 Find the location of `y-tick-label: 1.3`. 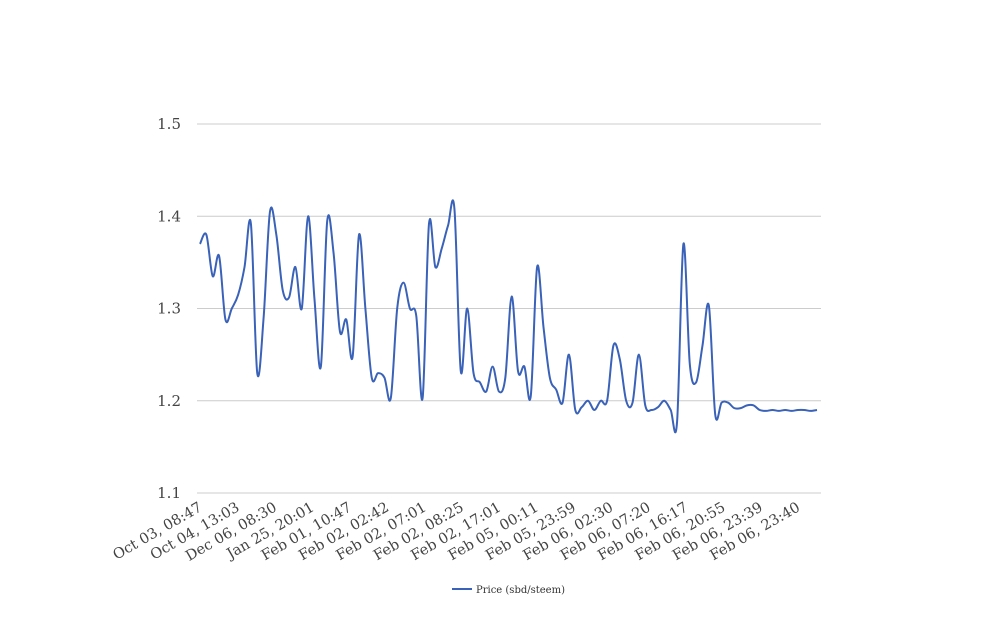

y-tick-label: 1.3 is located at coordinates (169, 309).